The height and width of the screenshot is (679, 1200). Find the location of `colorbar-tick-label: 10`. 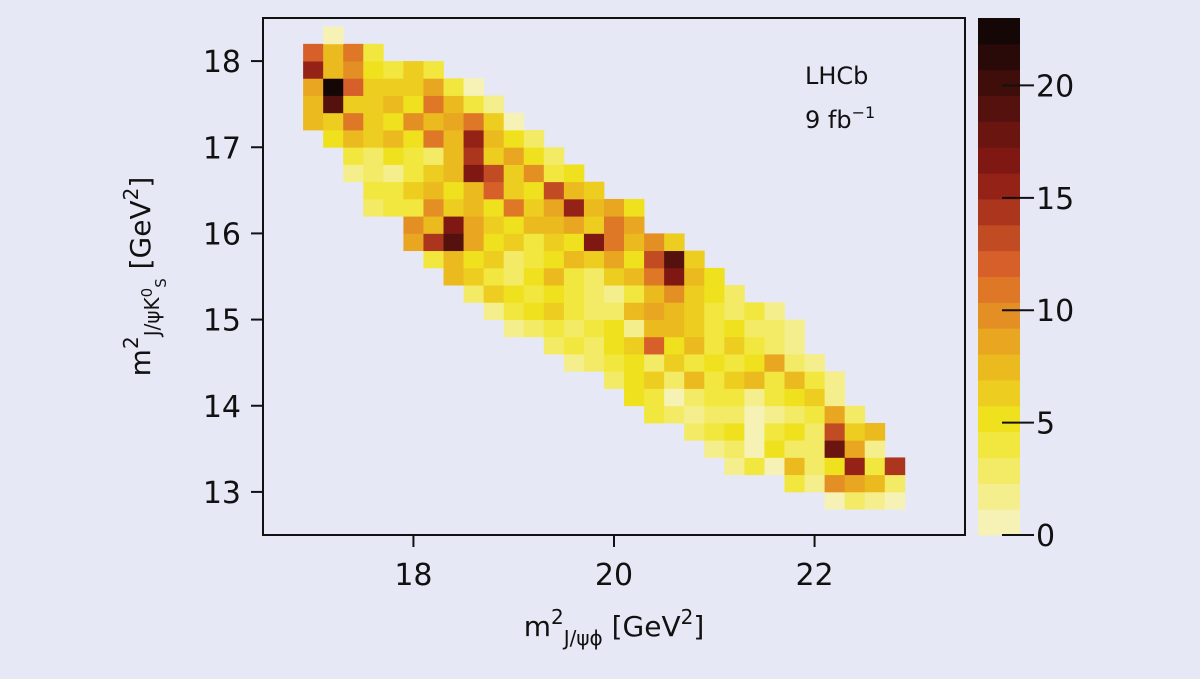

colorbar-tick-label: 10 is located at coordinates (1055, 311).